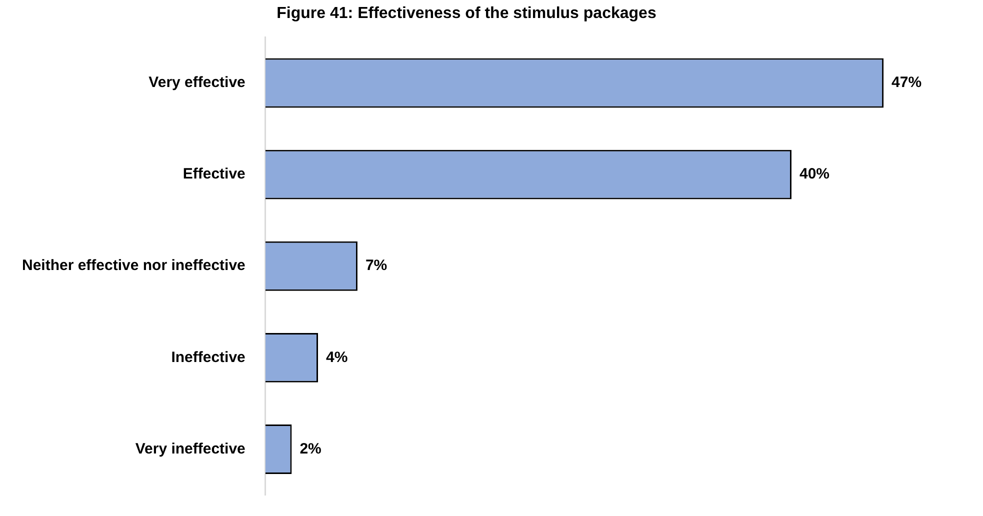 The image size is (983, 516). I want to click on data-label: 40%, so click(814, 174).